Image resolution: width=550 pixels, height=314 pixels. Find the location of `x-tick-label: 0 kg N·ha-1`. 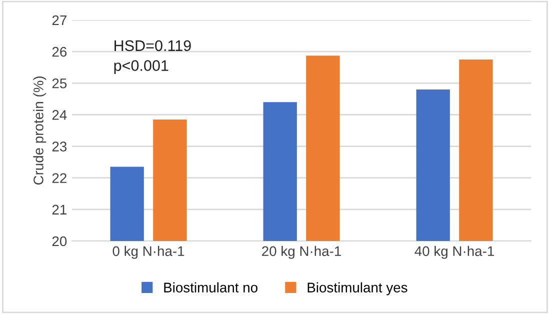

x-tick-label: 0 kg N·ha-1 is located at coordinates (148, 252).